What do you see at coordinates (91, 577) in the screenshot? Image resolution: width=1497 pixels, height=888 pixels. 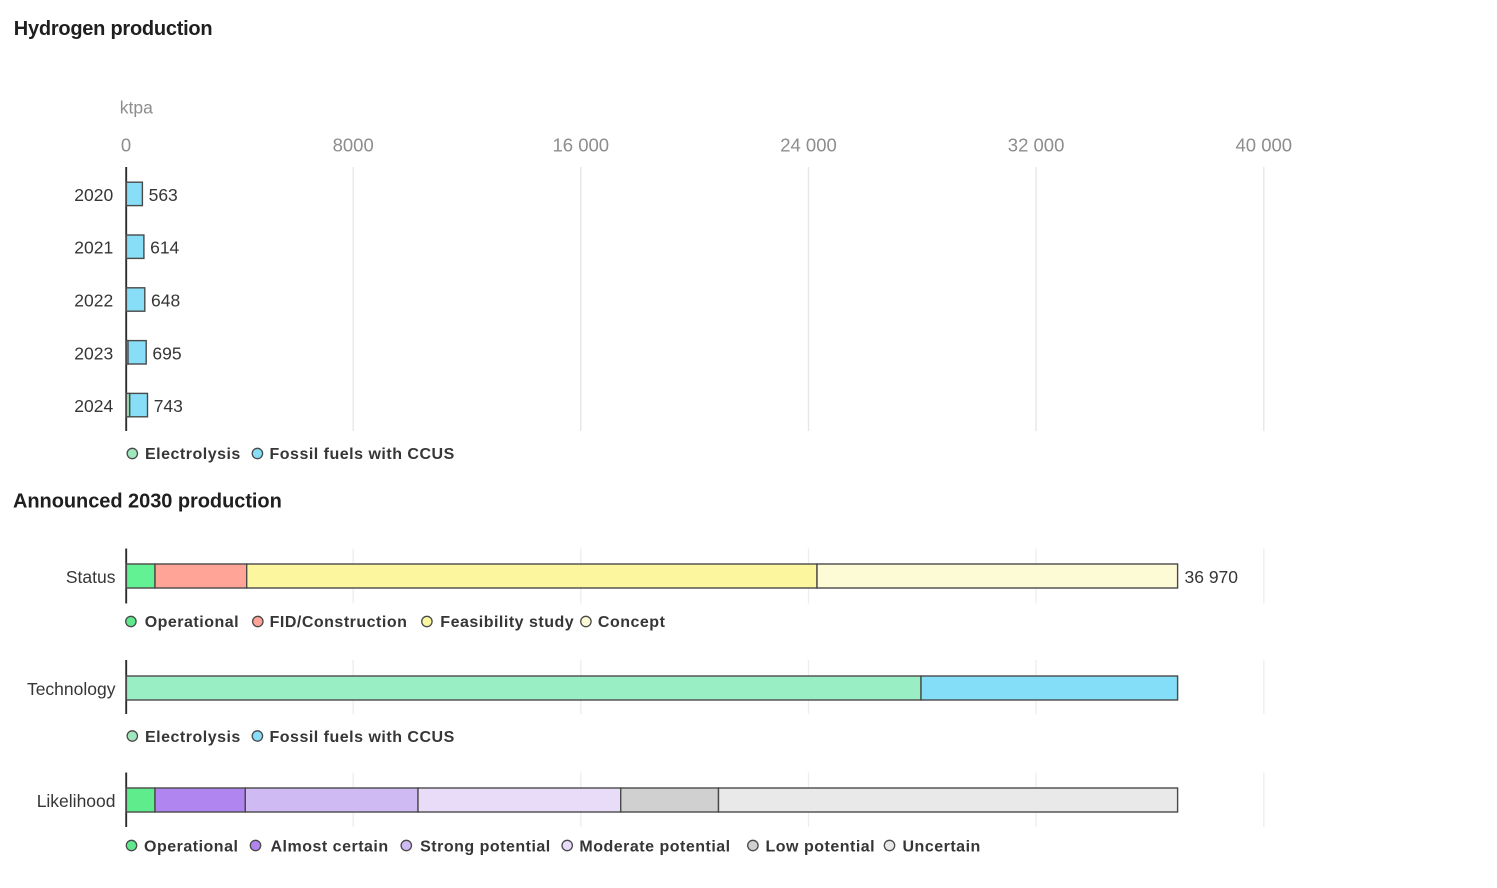 I see `svg-text: Status` at bounding box center [91, 577].